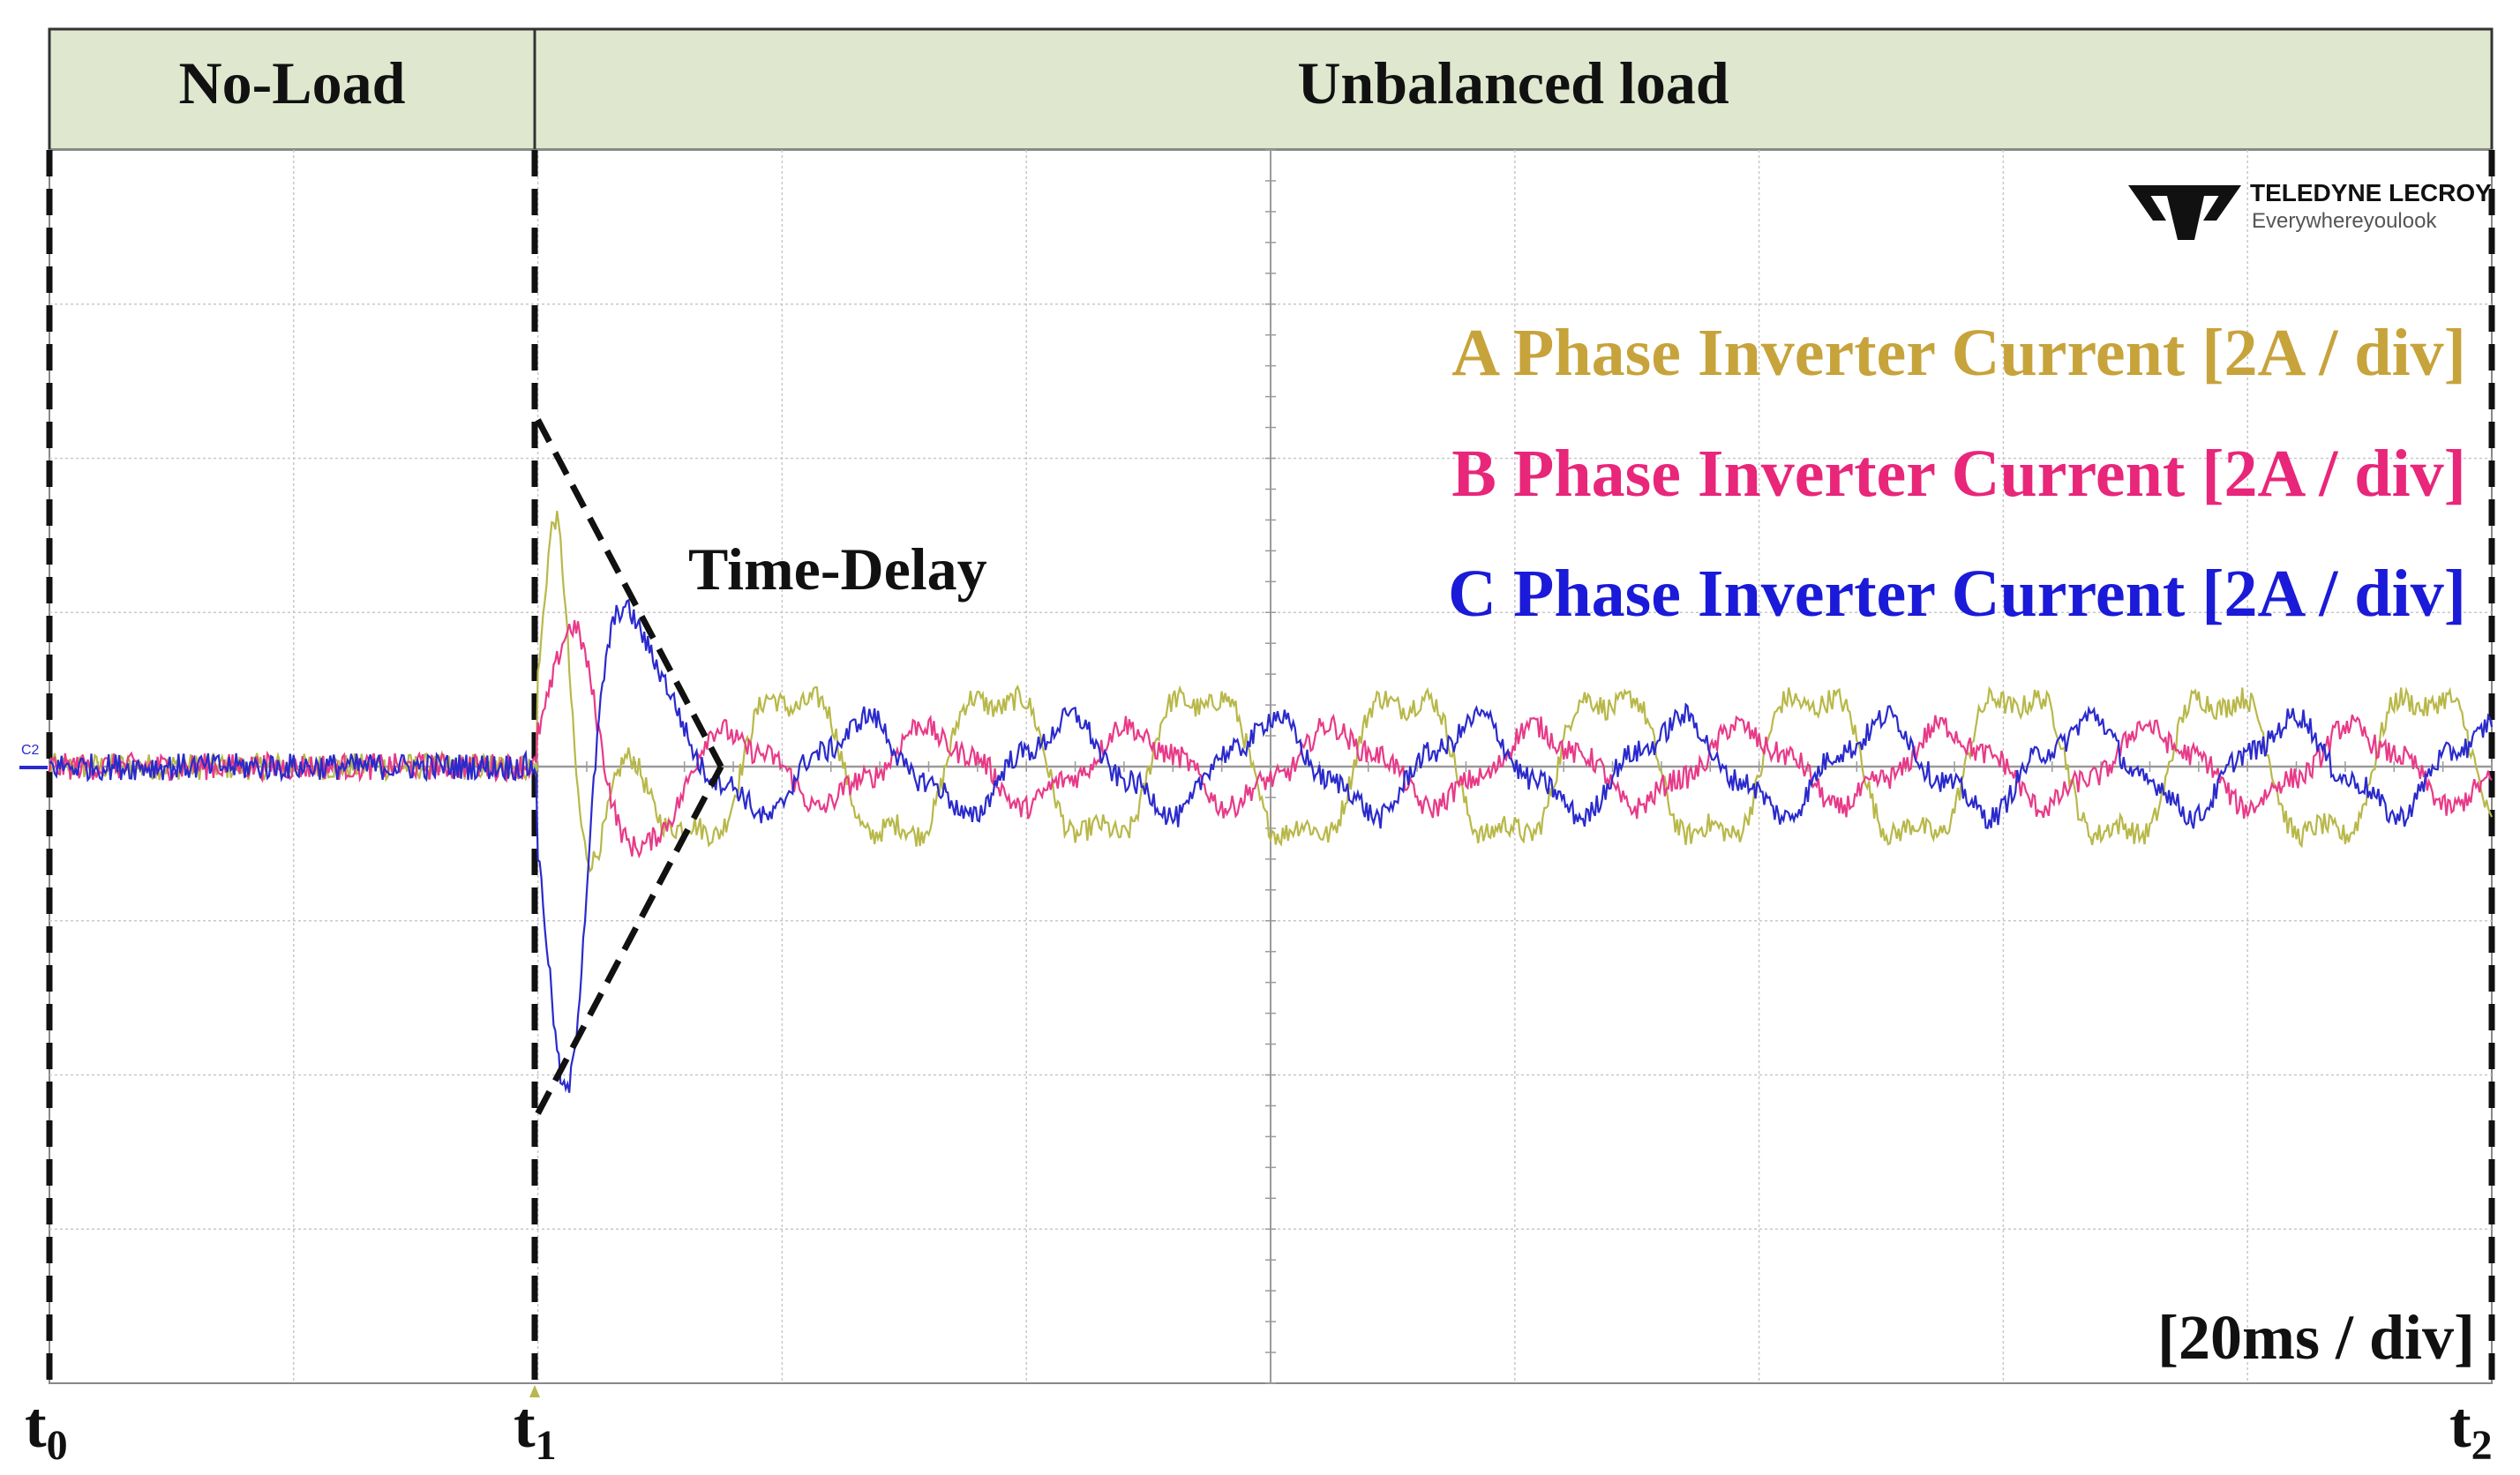 This screenshot has height=1475, width=2520. What do you see at coordinates (535, 1429) in the screenshot?
I see `t1-label: t1` at bounding box center [535, 1429].